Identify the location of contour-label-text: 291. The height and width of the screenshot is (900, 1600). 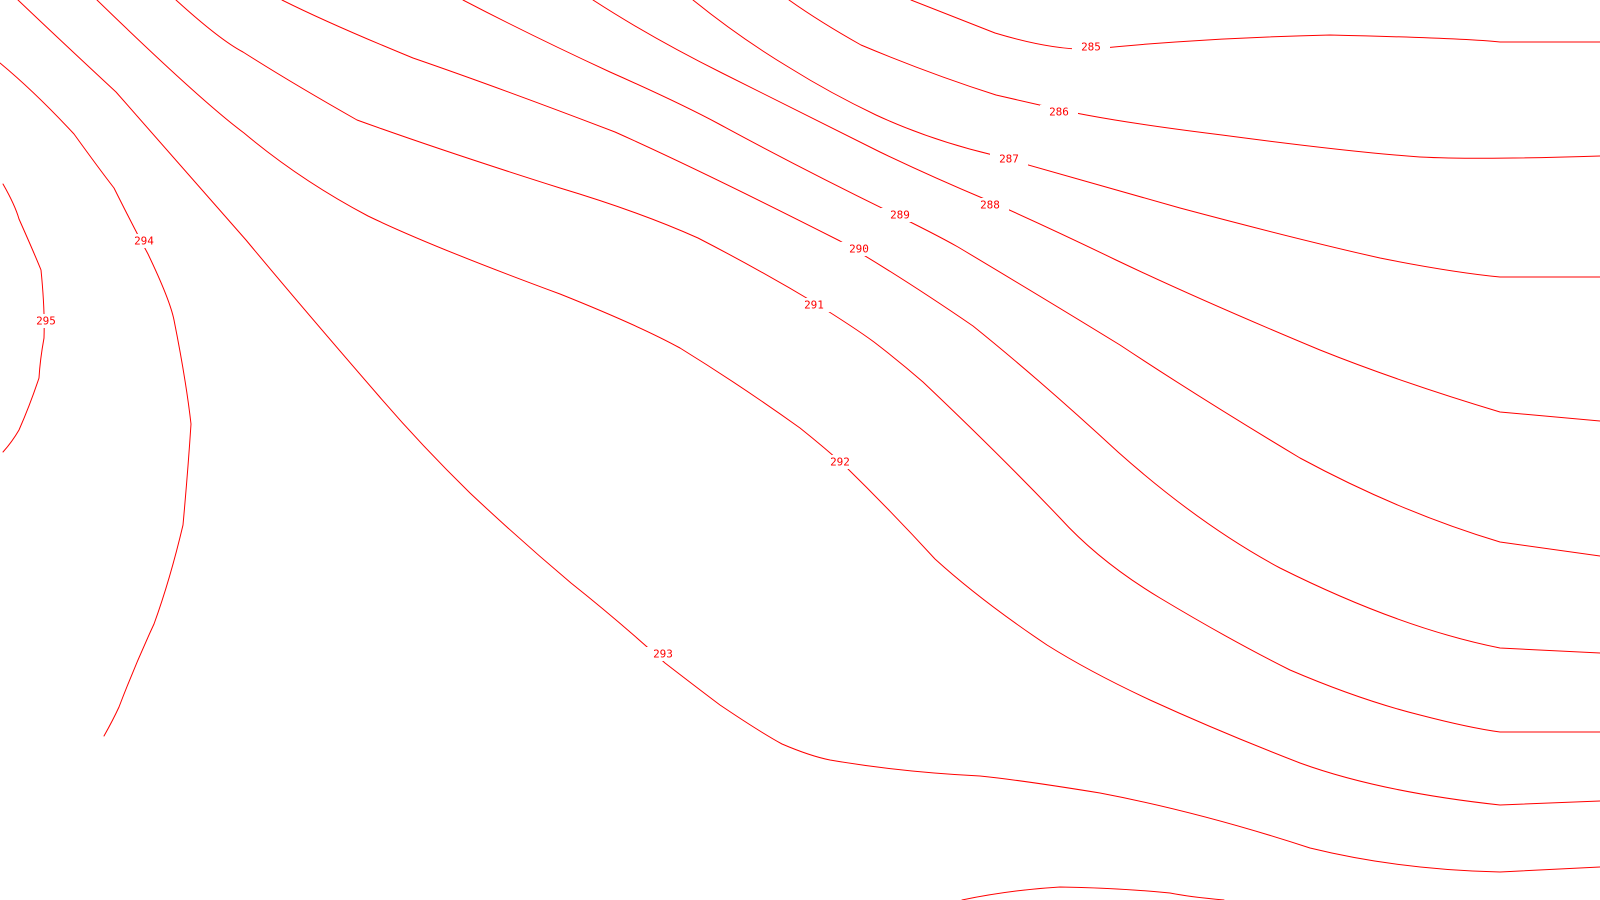
(814, 305).